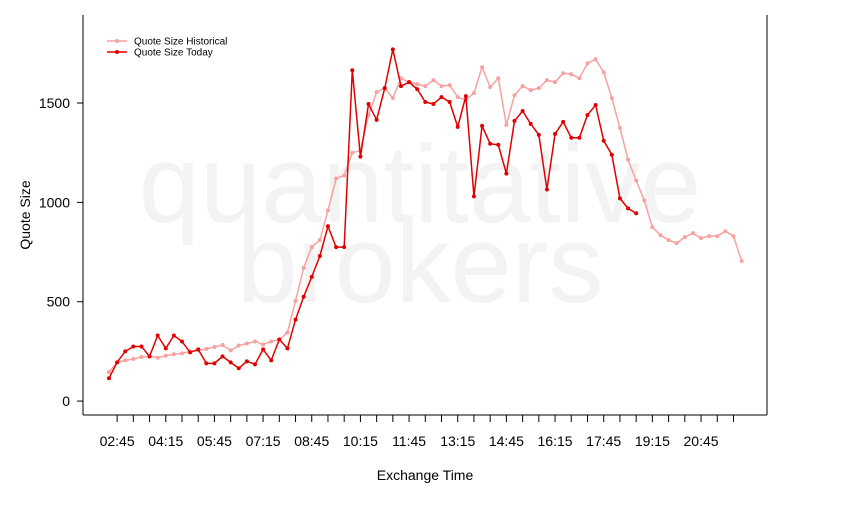  What do you see at coordinates (117, 441) in the screenshot?
I see `x-tick-label: 02:45` at bounding box center [117, 441].